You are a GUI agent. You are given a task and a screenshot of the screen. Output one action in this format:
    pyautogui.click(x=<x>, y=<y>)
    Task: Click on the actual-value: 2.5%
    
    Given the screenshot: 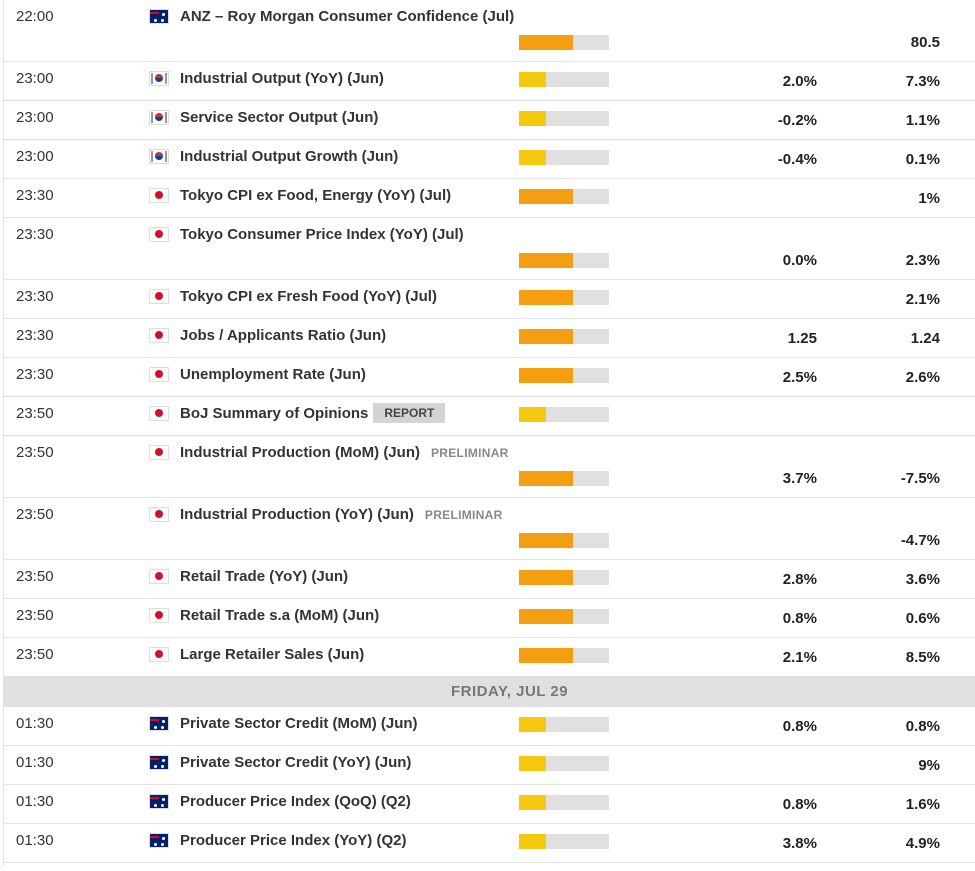 What is the action you would take?
    pyautogui.click(x=799, y=377)
    